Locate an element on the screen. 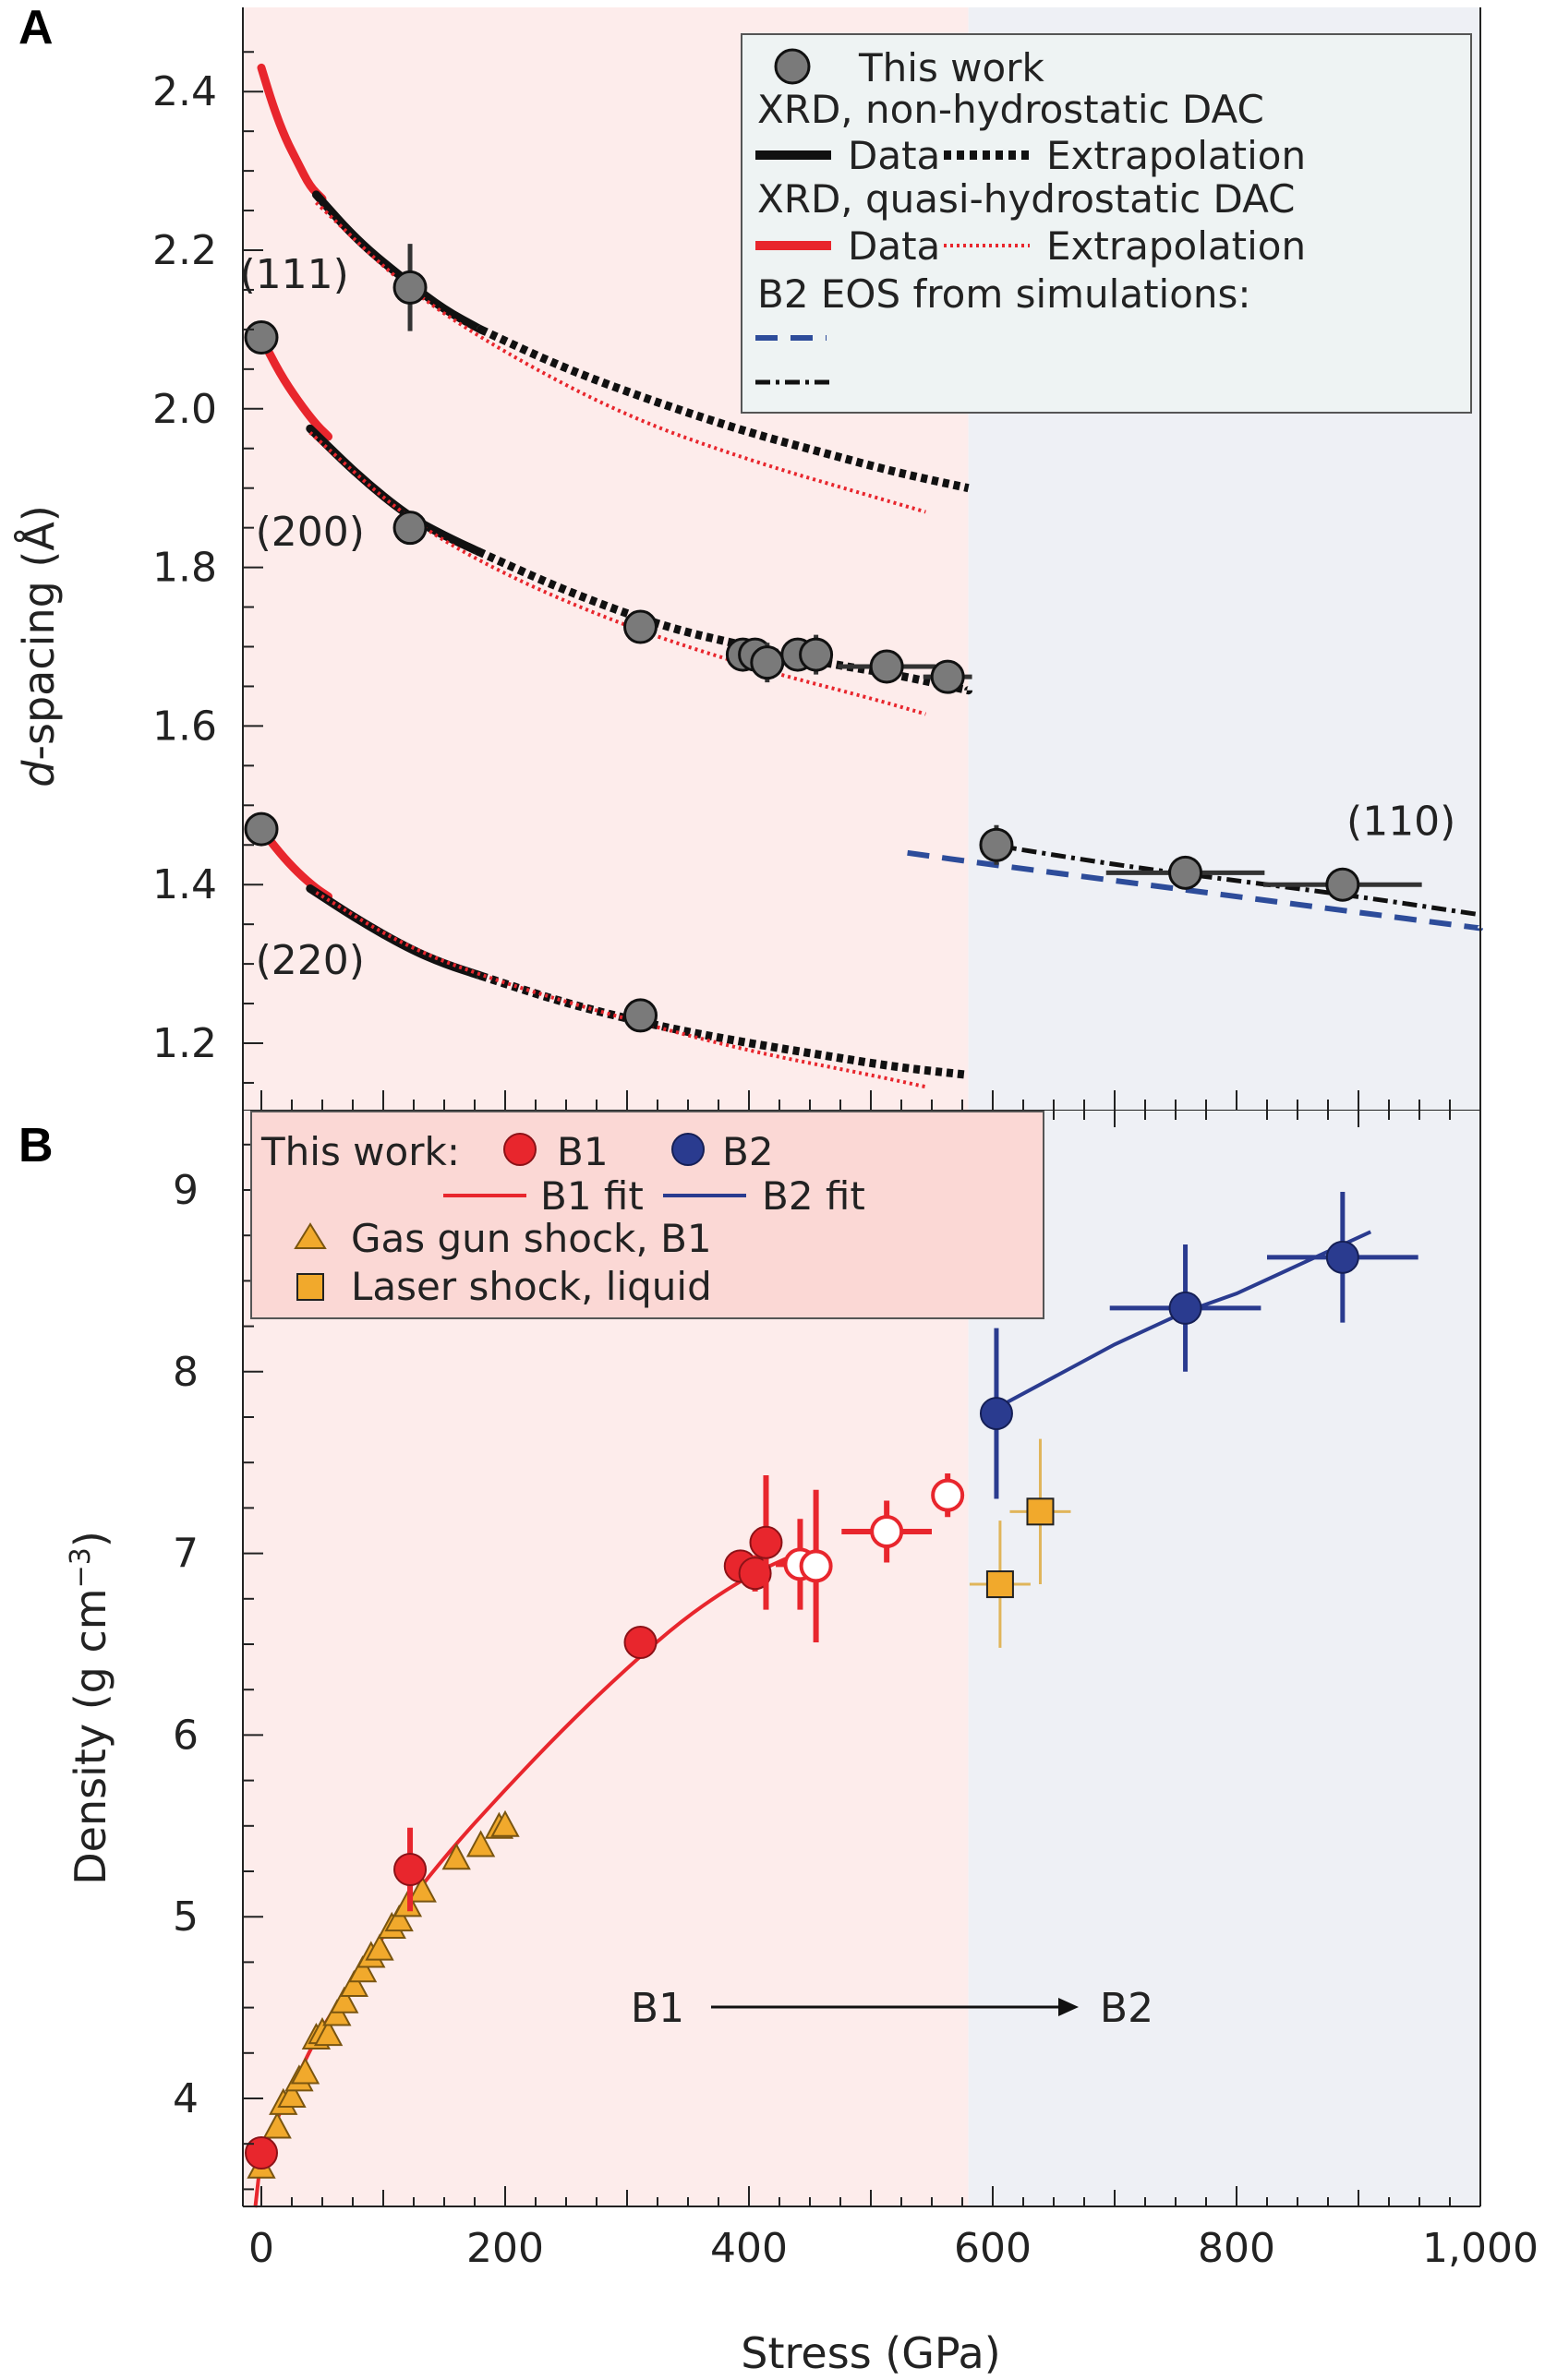  b-xtick-label-5: 1,000 is located at coordinates (1480, 2248).